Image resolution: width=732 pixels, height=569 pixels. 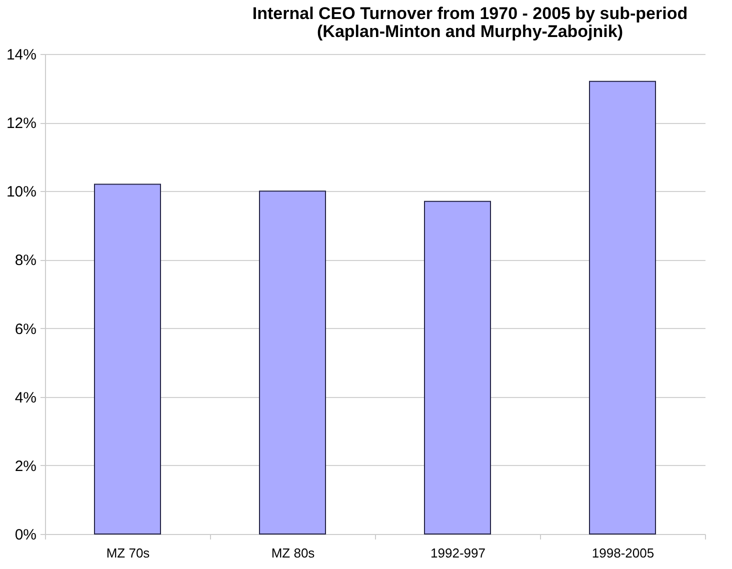 I want to click on y-tick-label: 0%, so click(x=25, y=535).